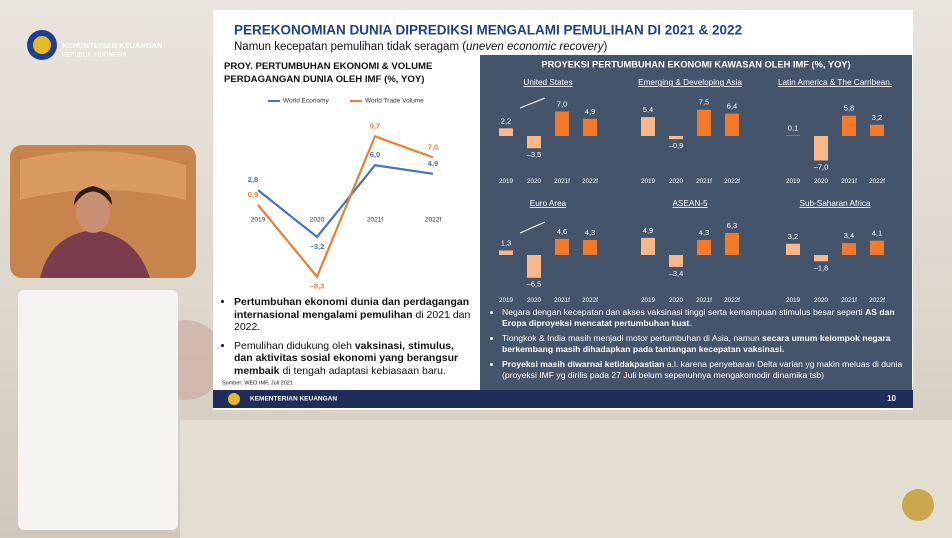 The height and width of the screenshot is (538, 952). What do you see at coordinates (253, 179) in the screenshot?
I see `data-label: 2,8` at bounding box center [253, 179].